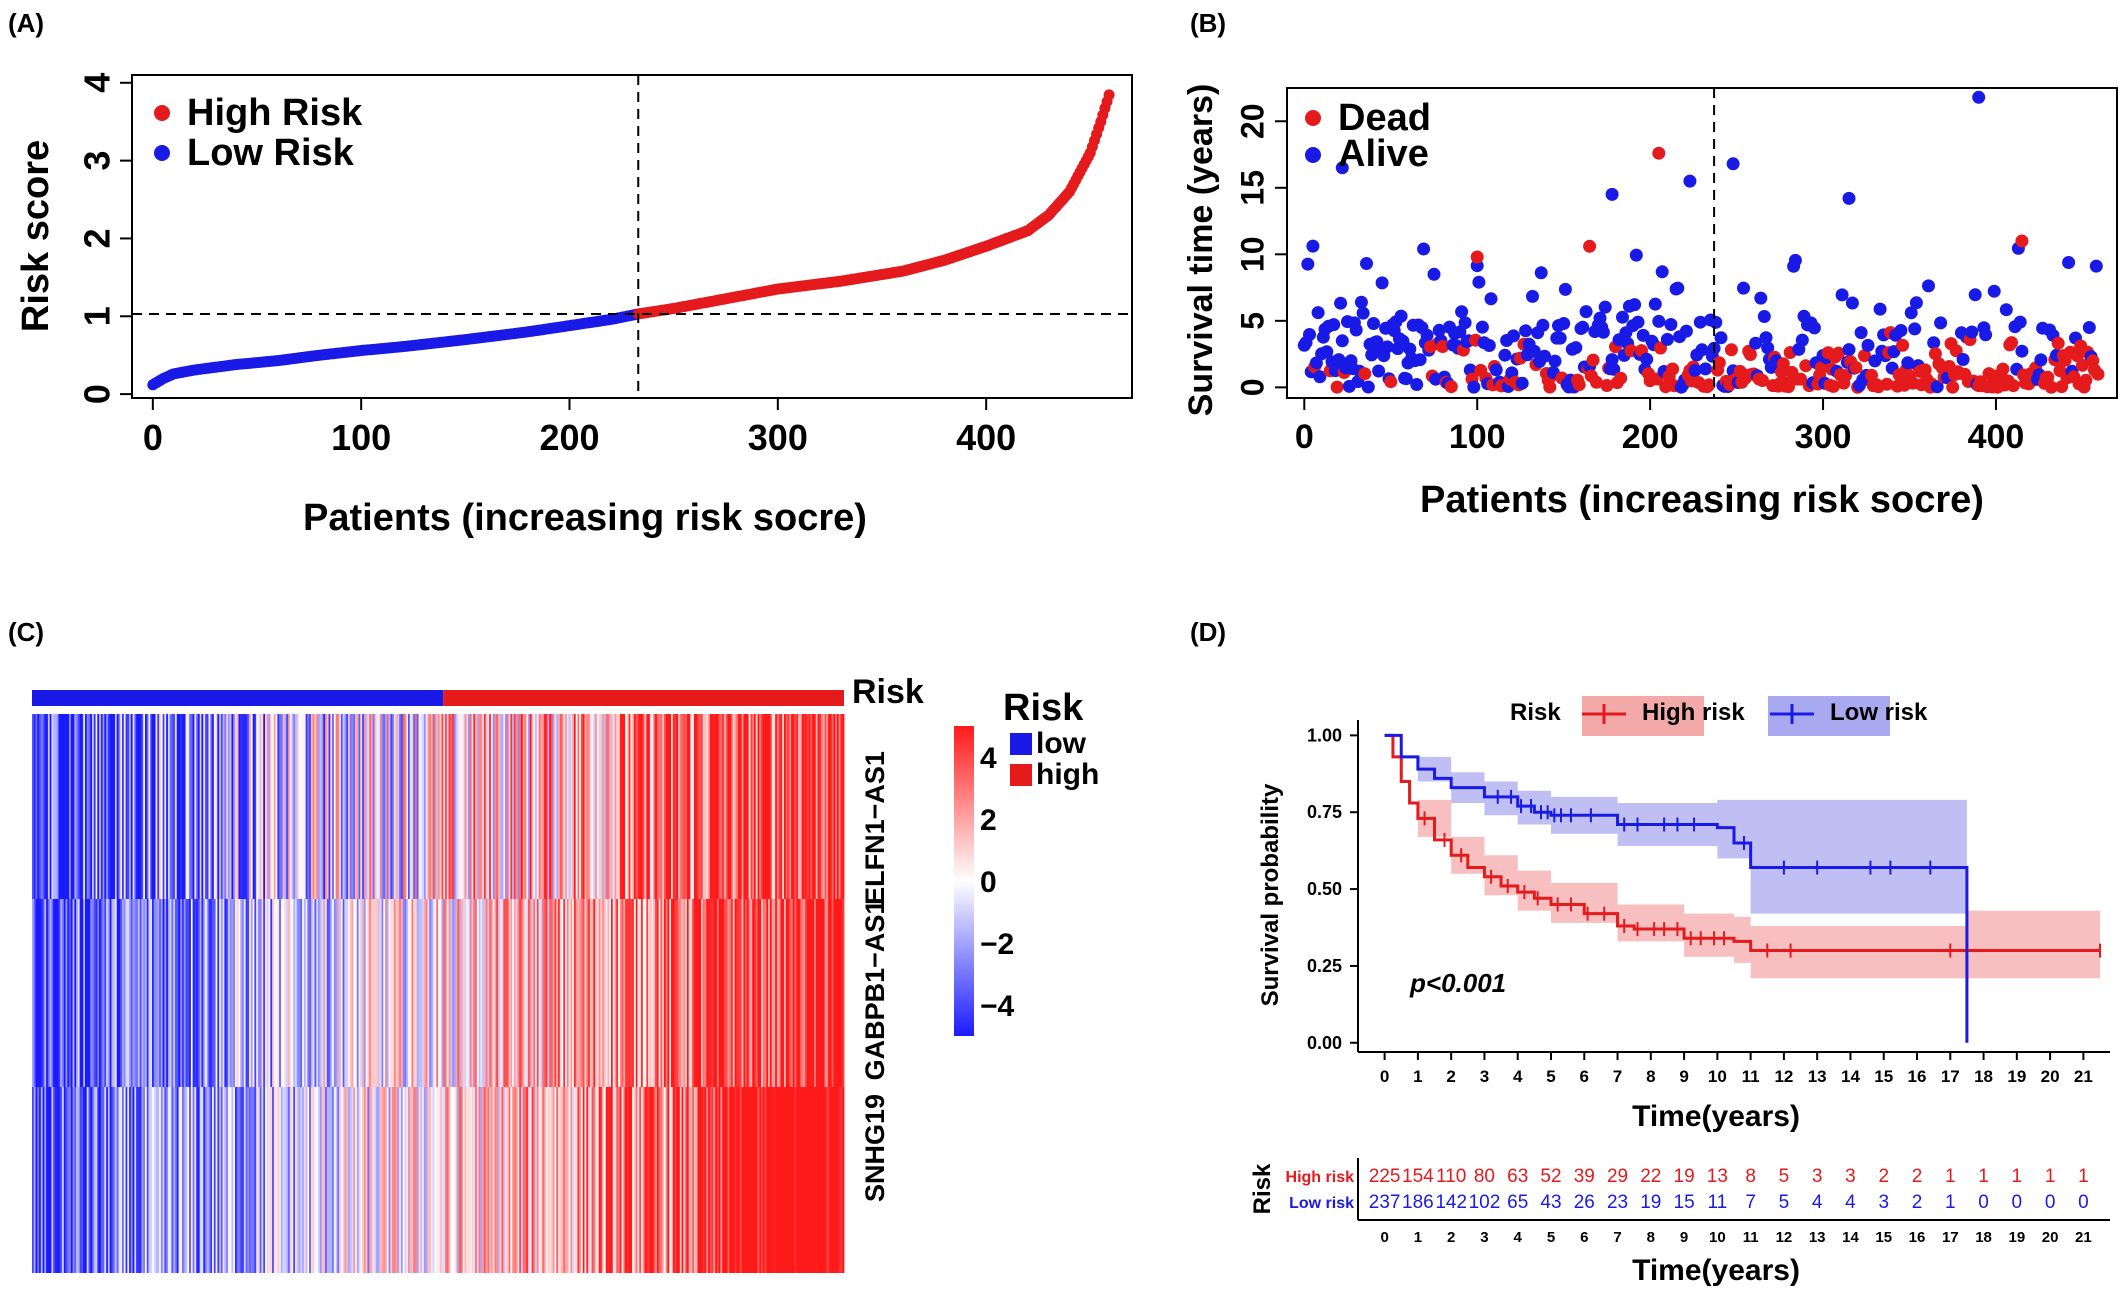 The image size is (2128, 1293). What do you see at coordinates (1550, 1202) in the screenshot?
I see `panel-d-risk-count: 43` at bounding box center [1550, 1202].